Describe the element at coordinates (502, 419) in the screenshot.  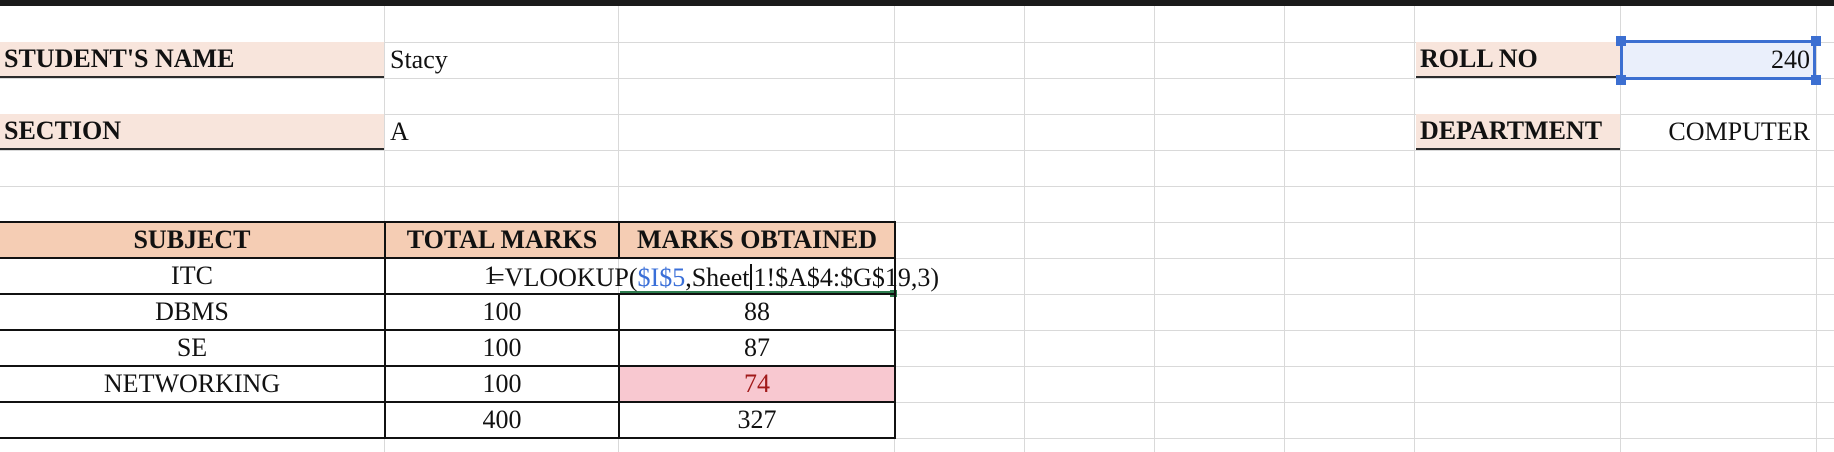
I see `row-total-total: 400` at that location.